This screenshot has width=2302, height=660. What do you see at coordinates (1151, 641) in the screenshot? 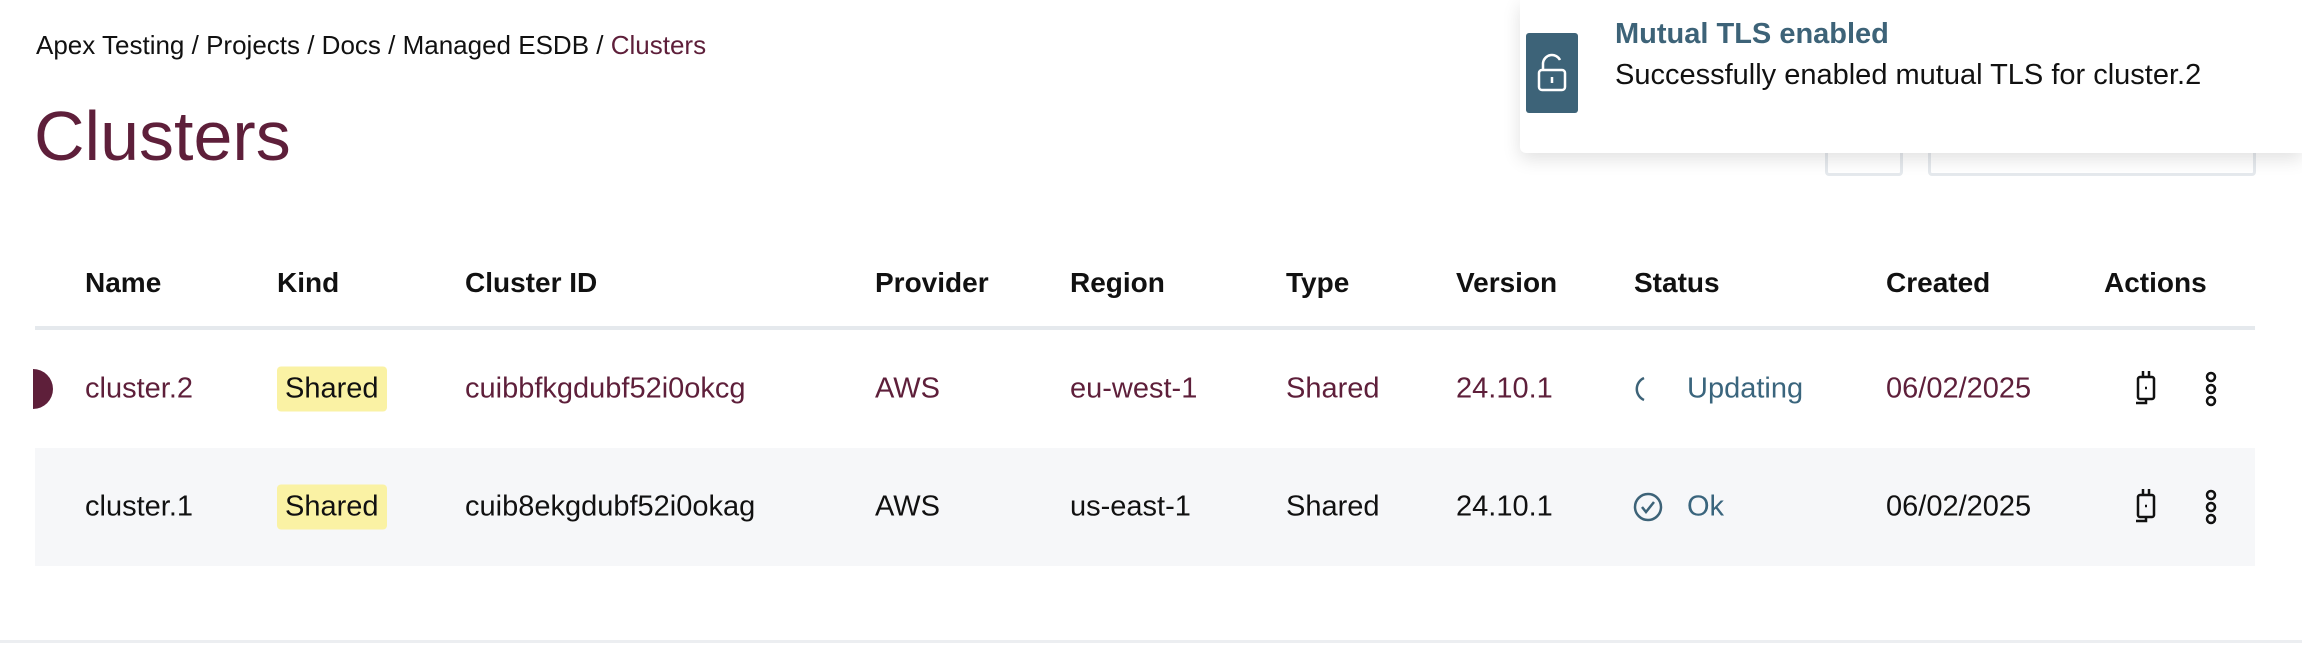
I see `divider` at bounding box center [1151, 641].